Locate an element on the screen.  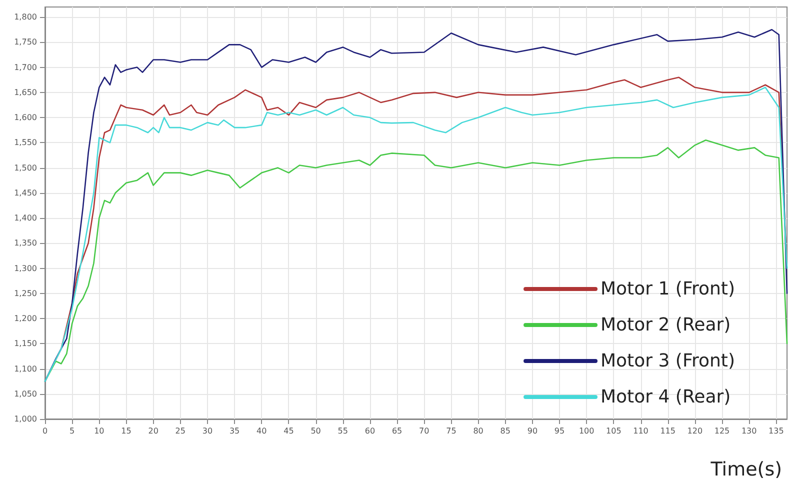
x-tick-label: 115 is located at coordinates (668, 431).